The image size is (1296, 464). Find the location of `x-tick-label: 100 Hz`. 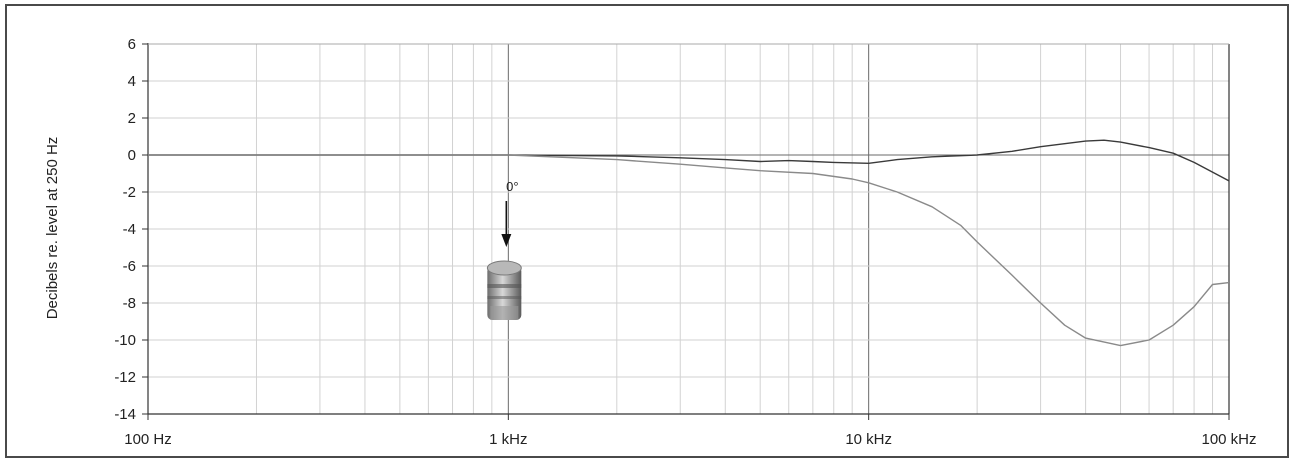

x-tick-label: 100 Hz is located at coordinates (148, 439).